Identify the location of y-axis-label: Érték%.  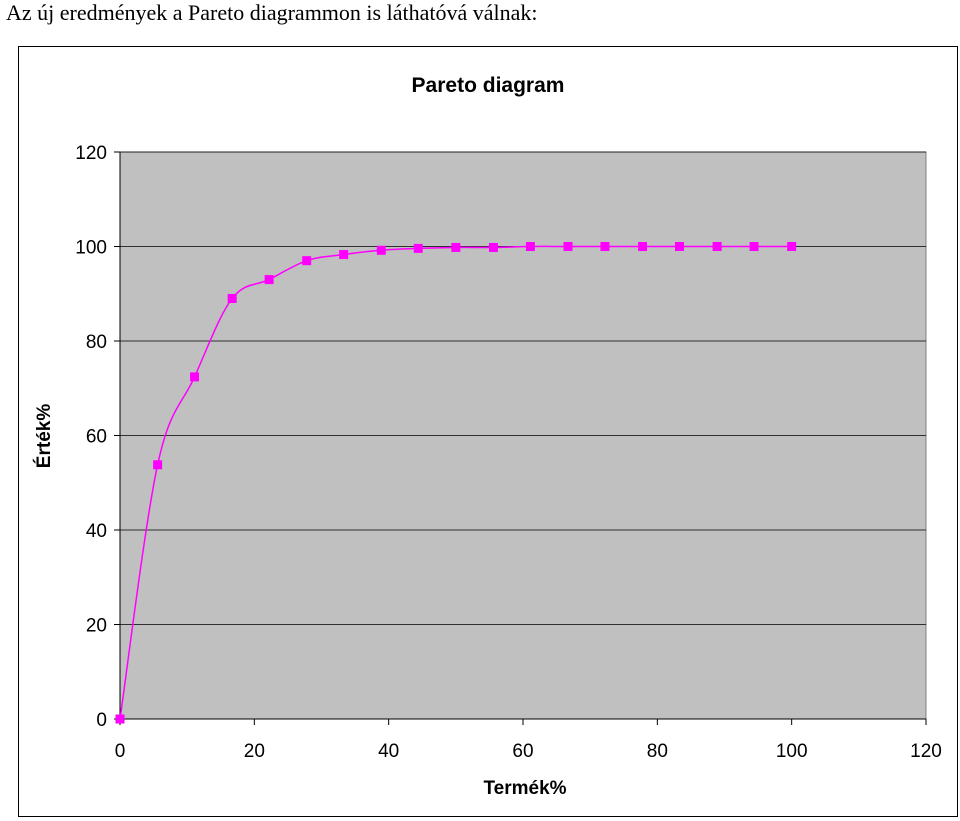
(44, 436).